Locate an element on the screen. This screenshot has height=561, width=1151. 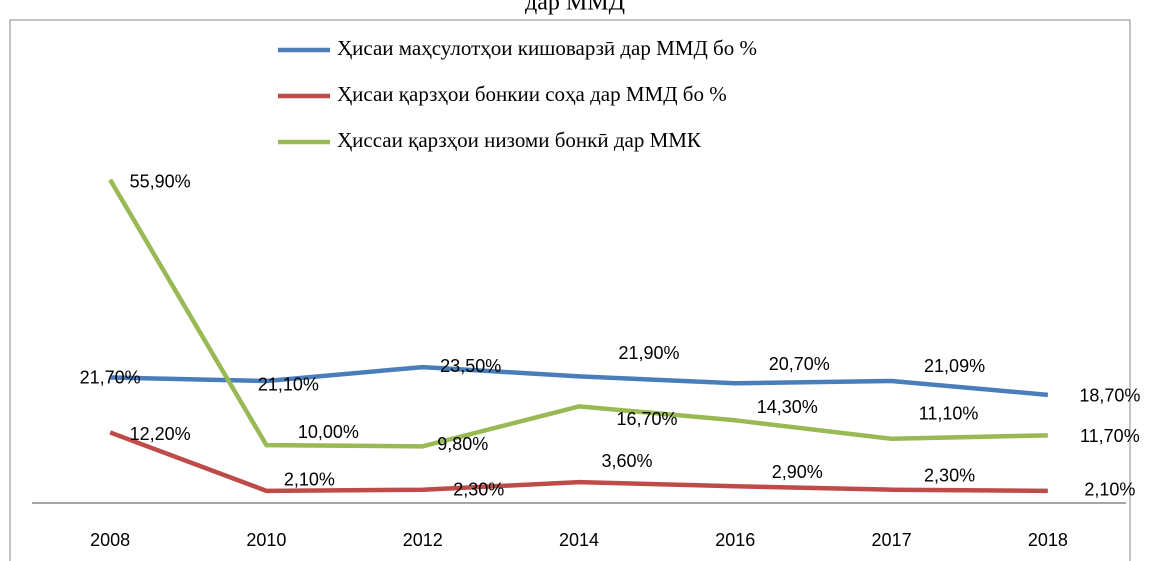
x-tick-label: 2008 is located at coordinates (110, 540).